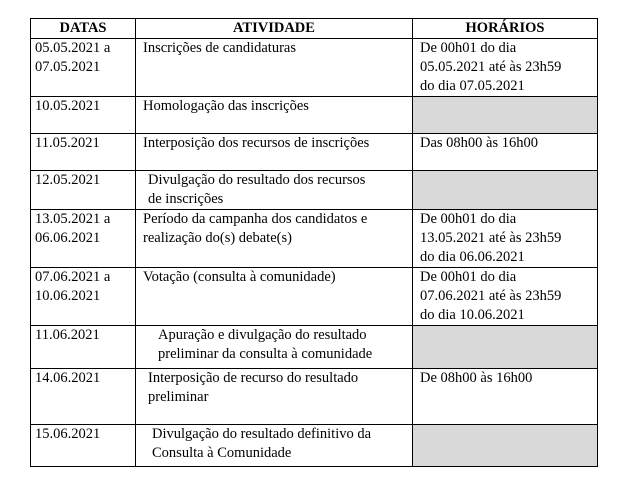 The height and width of the screenshot is (479, 629). I want to click on activity-cell-line: Consulta à Comunidade, so click(222, 453).